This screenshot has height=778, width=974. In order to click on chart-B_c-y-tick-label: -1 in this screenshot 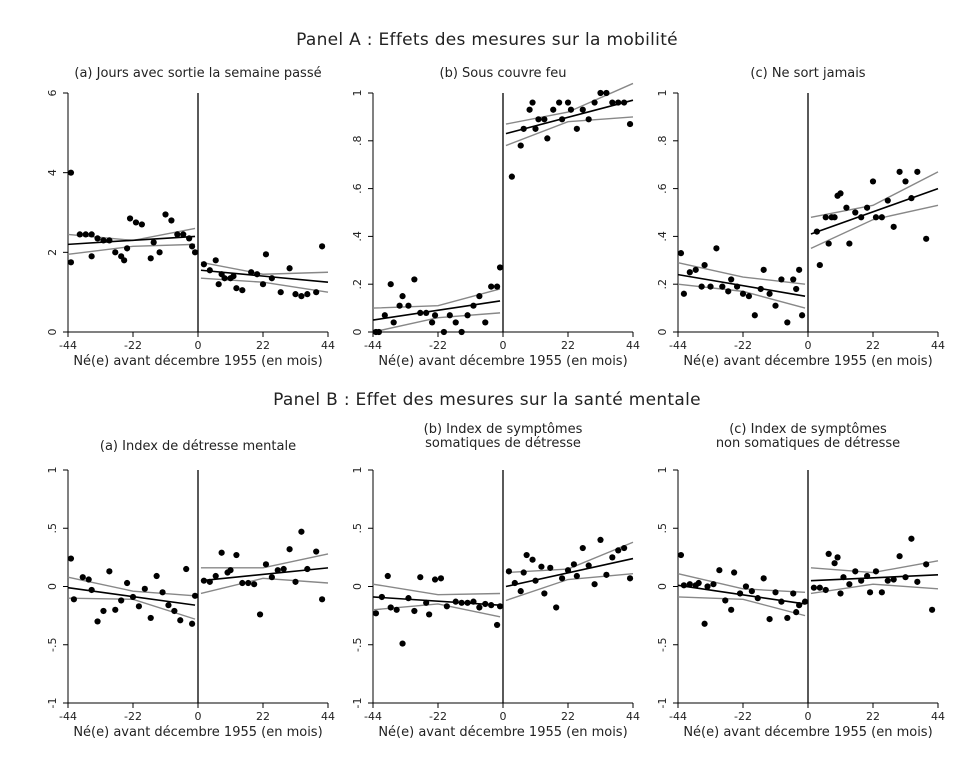, I will do `click(662, 703)`.